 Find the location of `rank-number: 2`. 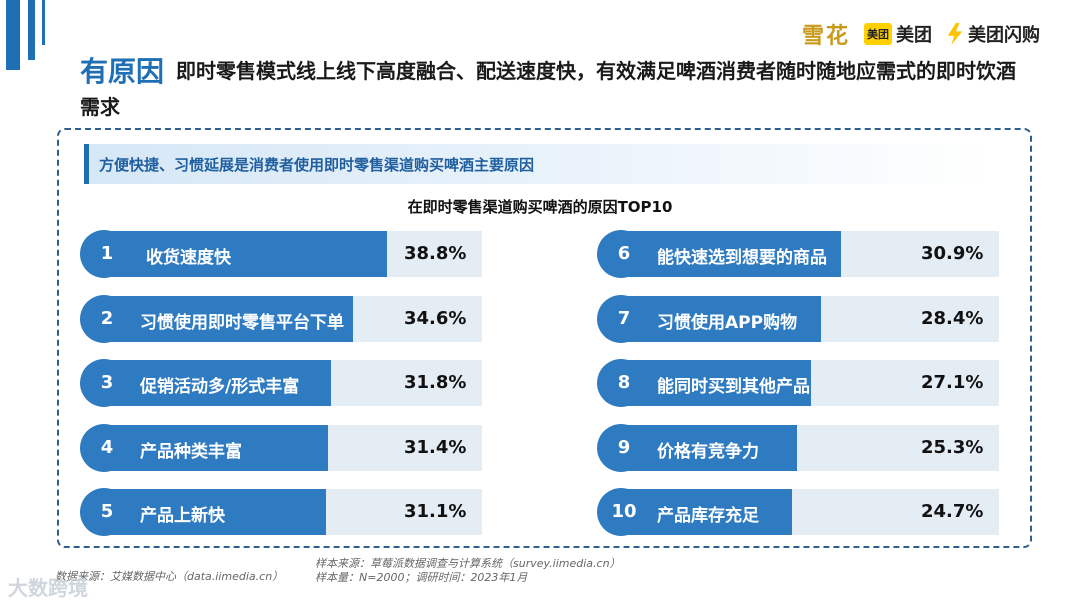

rank-number: 2 is located at coordinates (107, 318).